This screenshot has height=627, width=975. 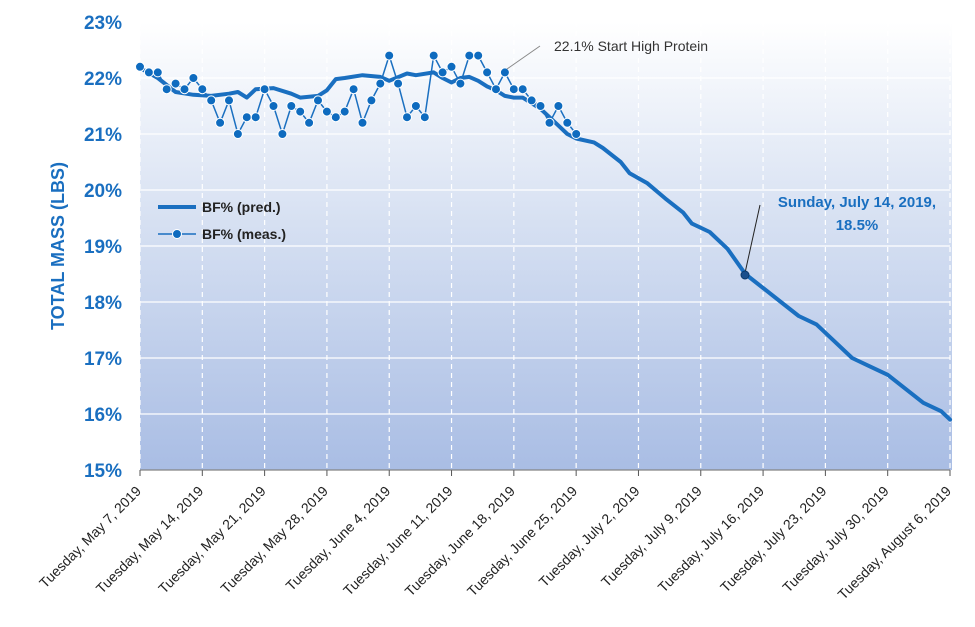 I want to click on y-tick-label: 17%, so click(x=103, y=359).